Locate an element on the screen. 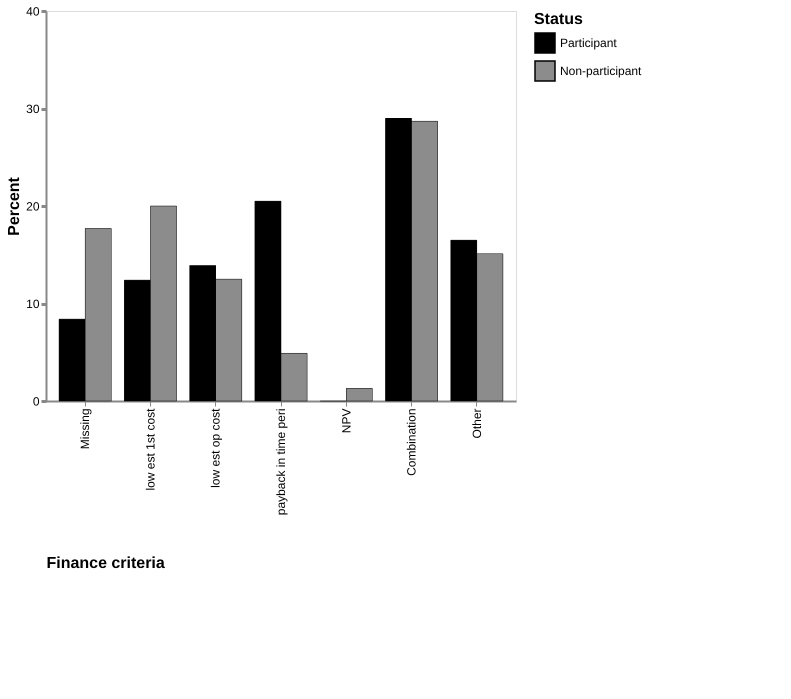 The width and height of the screenshot is (791, 699). x-tick-label: Combination is located at coordinates (411, 442).